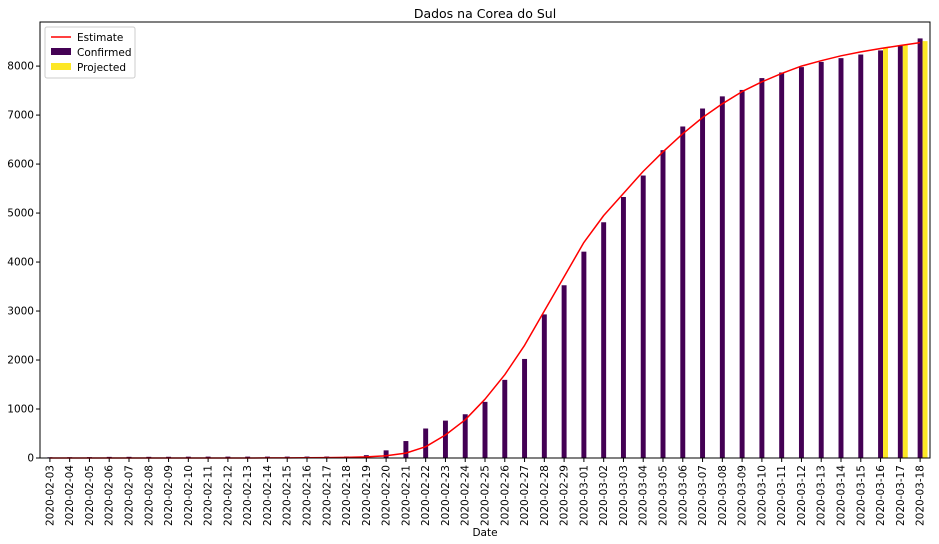 This screenshot has height=544, width=939. Describe the element at coordinates (822, 495) in the screenshot. I see `x-tick-label: 2020-03-13` at that location.